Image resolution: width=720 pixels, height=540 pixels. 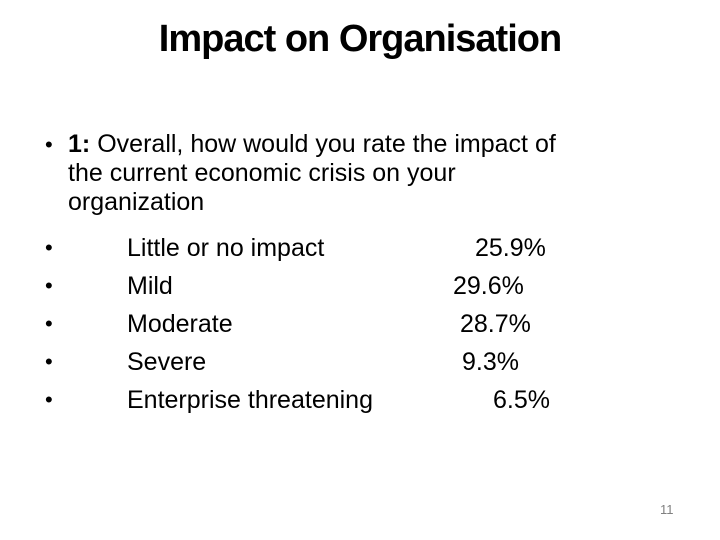 What do you see at coordinates (180, 324) in the screenshot?
I see `item-label: Moderate` at bounding box center [180, 324].